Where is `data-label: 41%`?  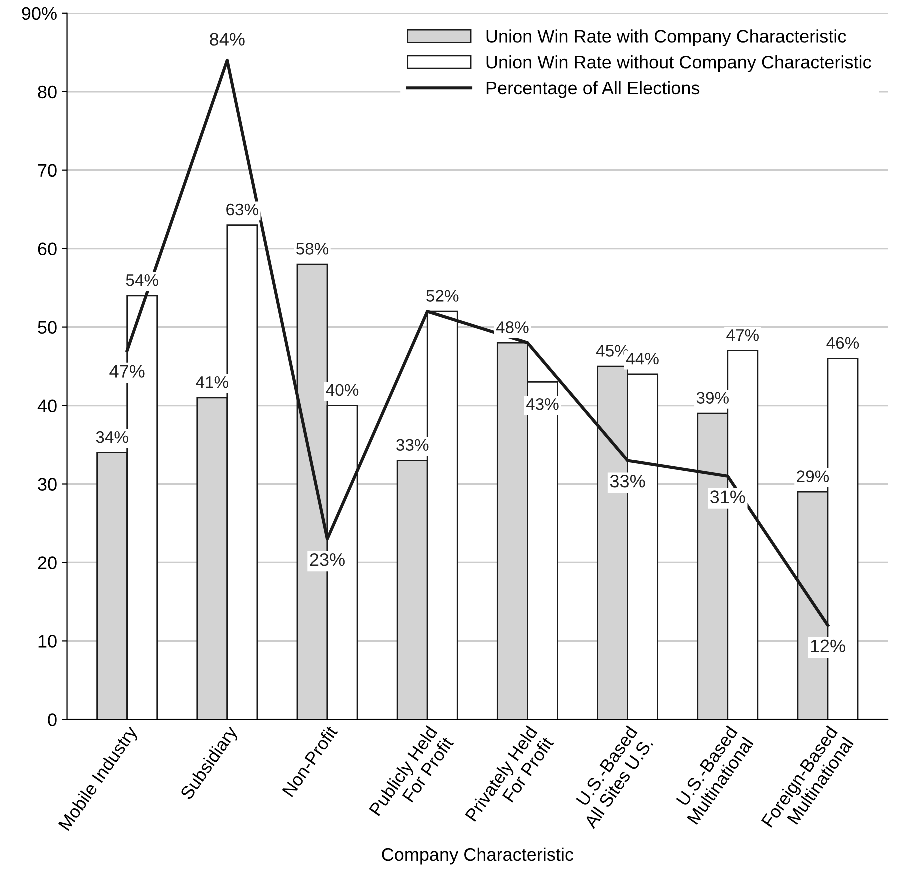 data-label: 41% is located at coordinates (212, 382).